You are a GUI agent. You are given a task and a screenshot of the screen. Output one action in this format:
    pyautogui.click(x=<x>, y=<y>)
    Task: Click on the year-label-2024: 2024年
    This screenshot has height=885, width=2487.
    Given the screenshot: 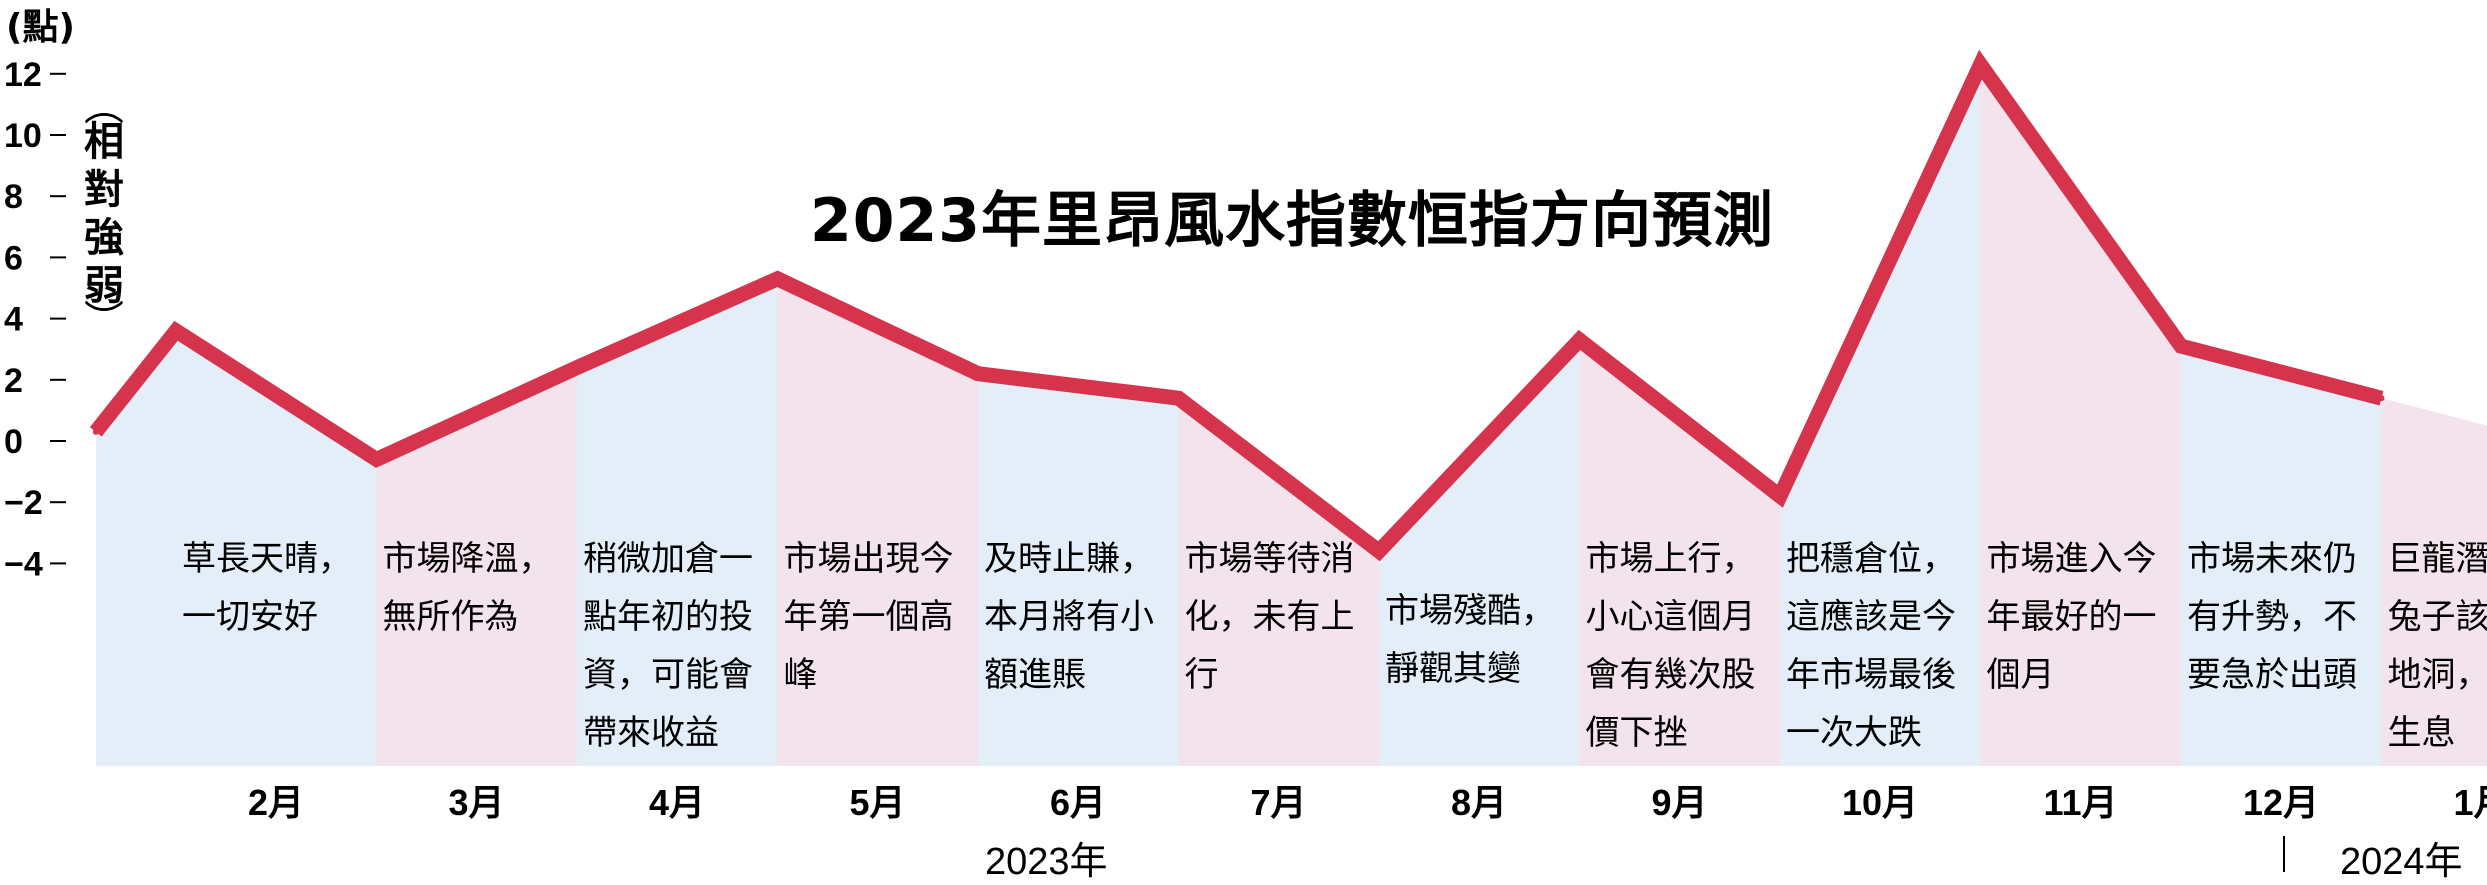 What is the action you would take?
    pyautogui.click(x=2401, y=857)
    